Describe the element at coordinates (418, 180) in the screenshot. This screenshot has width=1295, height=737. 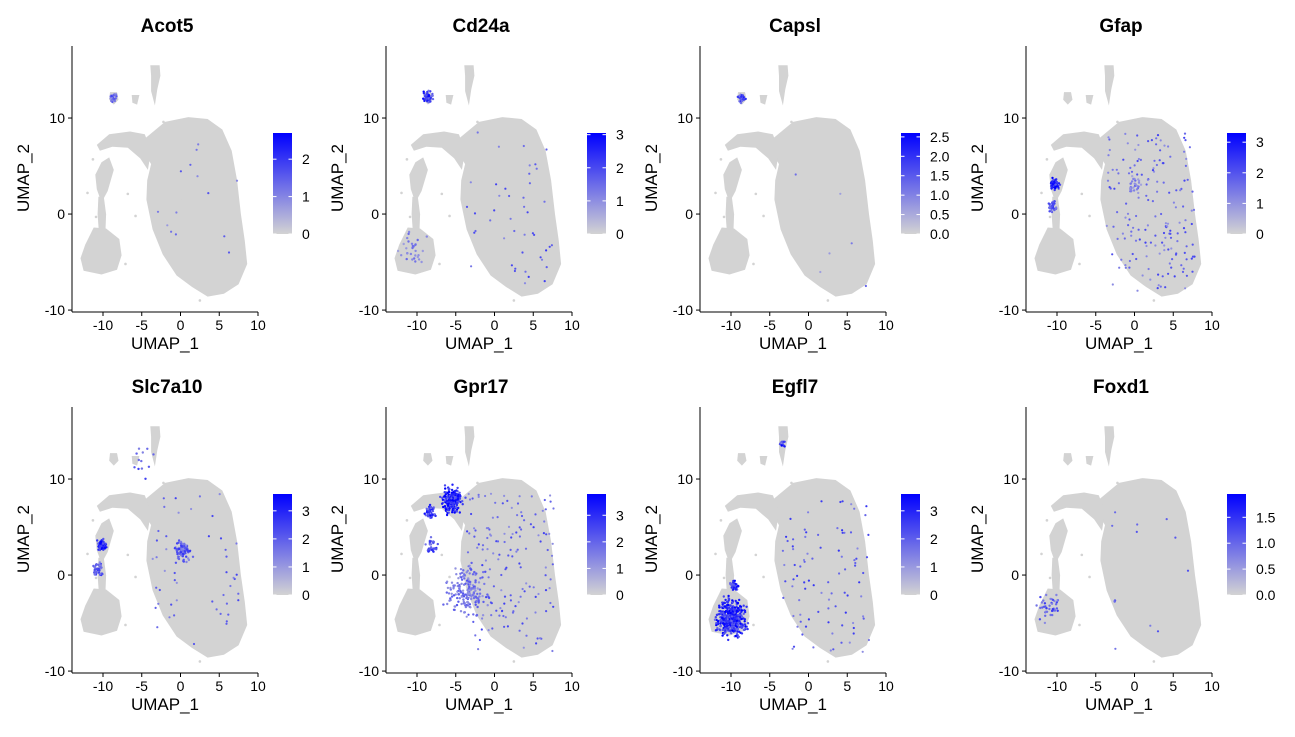
I see `cluster-arm` at that location.